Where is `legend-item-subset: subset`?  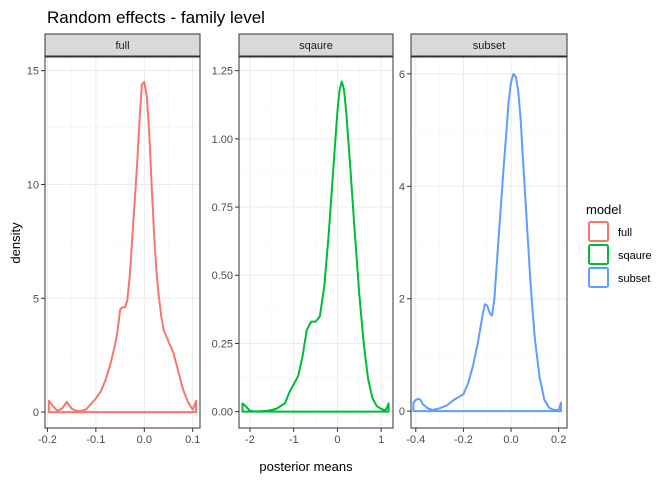 legend-item-subset: subset is located at coordinates (619, 277).